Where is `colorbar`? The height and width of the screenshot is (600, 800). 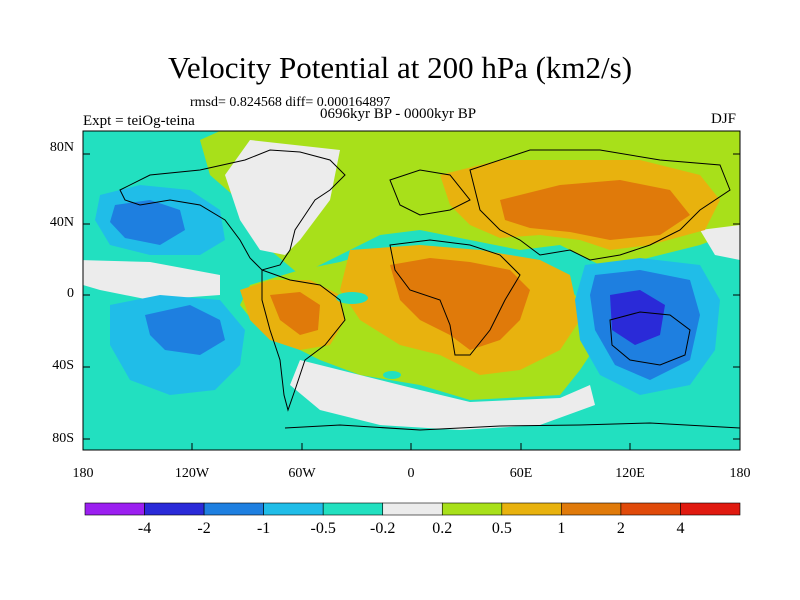
colorbar is located at coordinates (412, 509).